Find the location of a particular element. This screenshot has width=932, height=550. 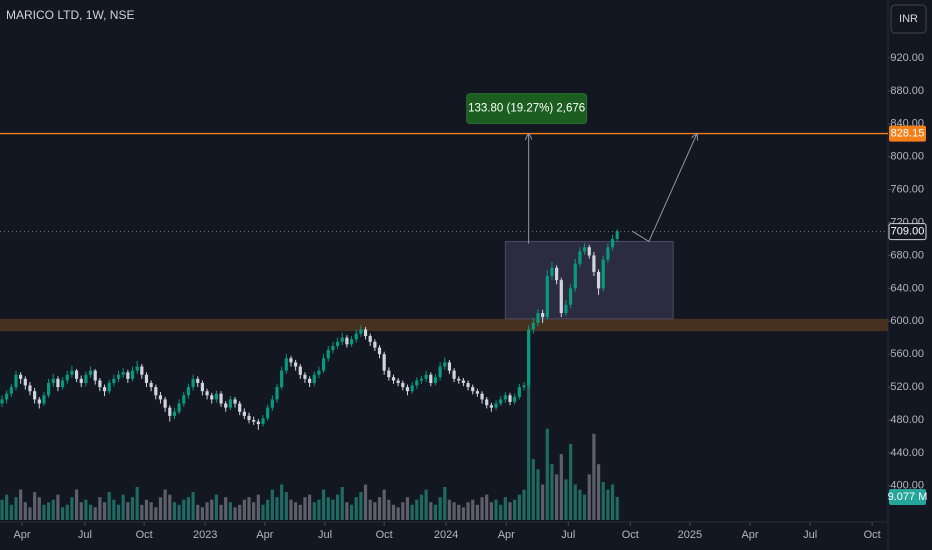

currency-button is located at coordinates (908, 19).